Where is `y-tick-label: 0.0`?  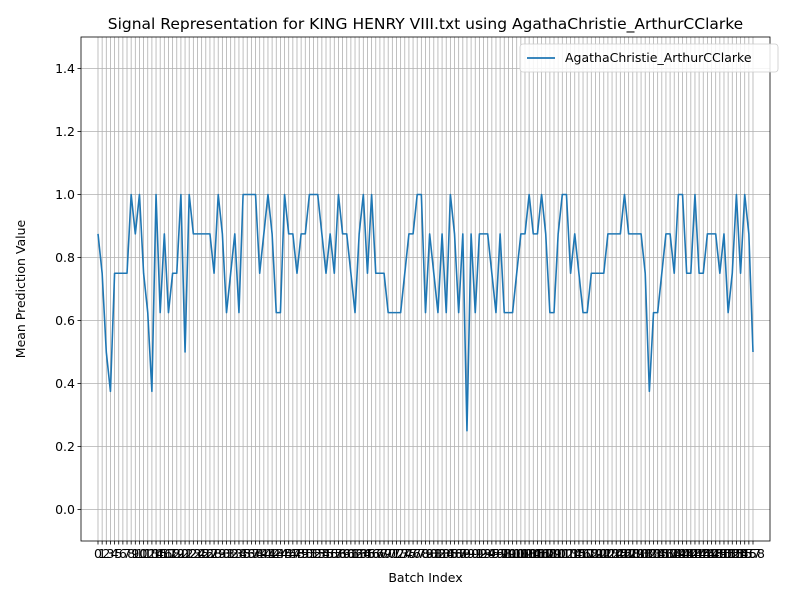 y-tick-label: 0.0 is located at coordinates (65, 509).